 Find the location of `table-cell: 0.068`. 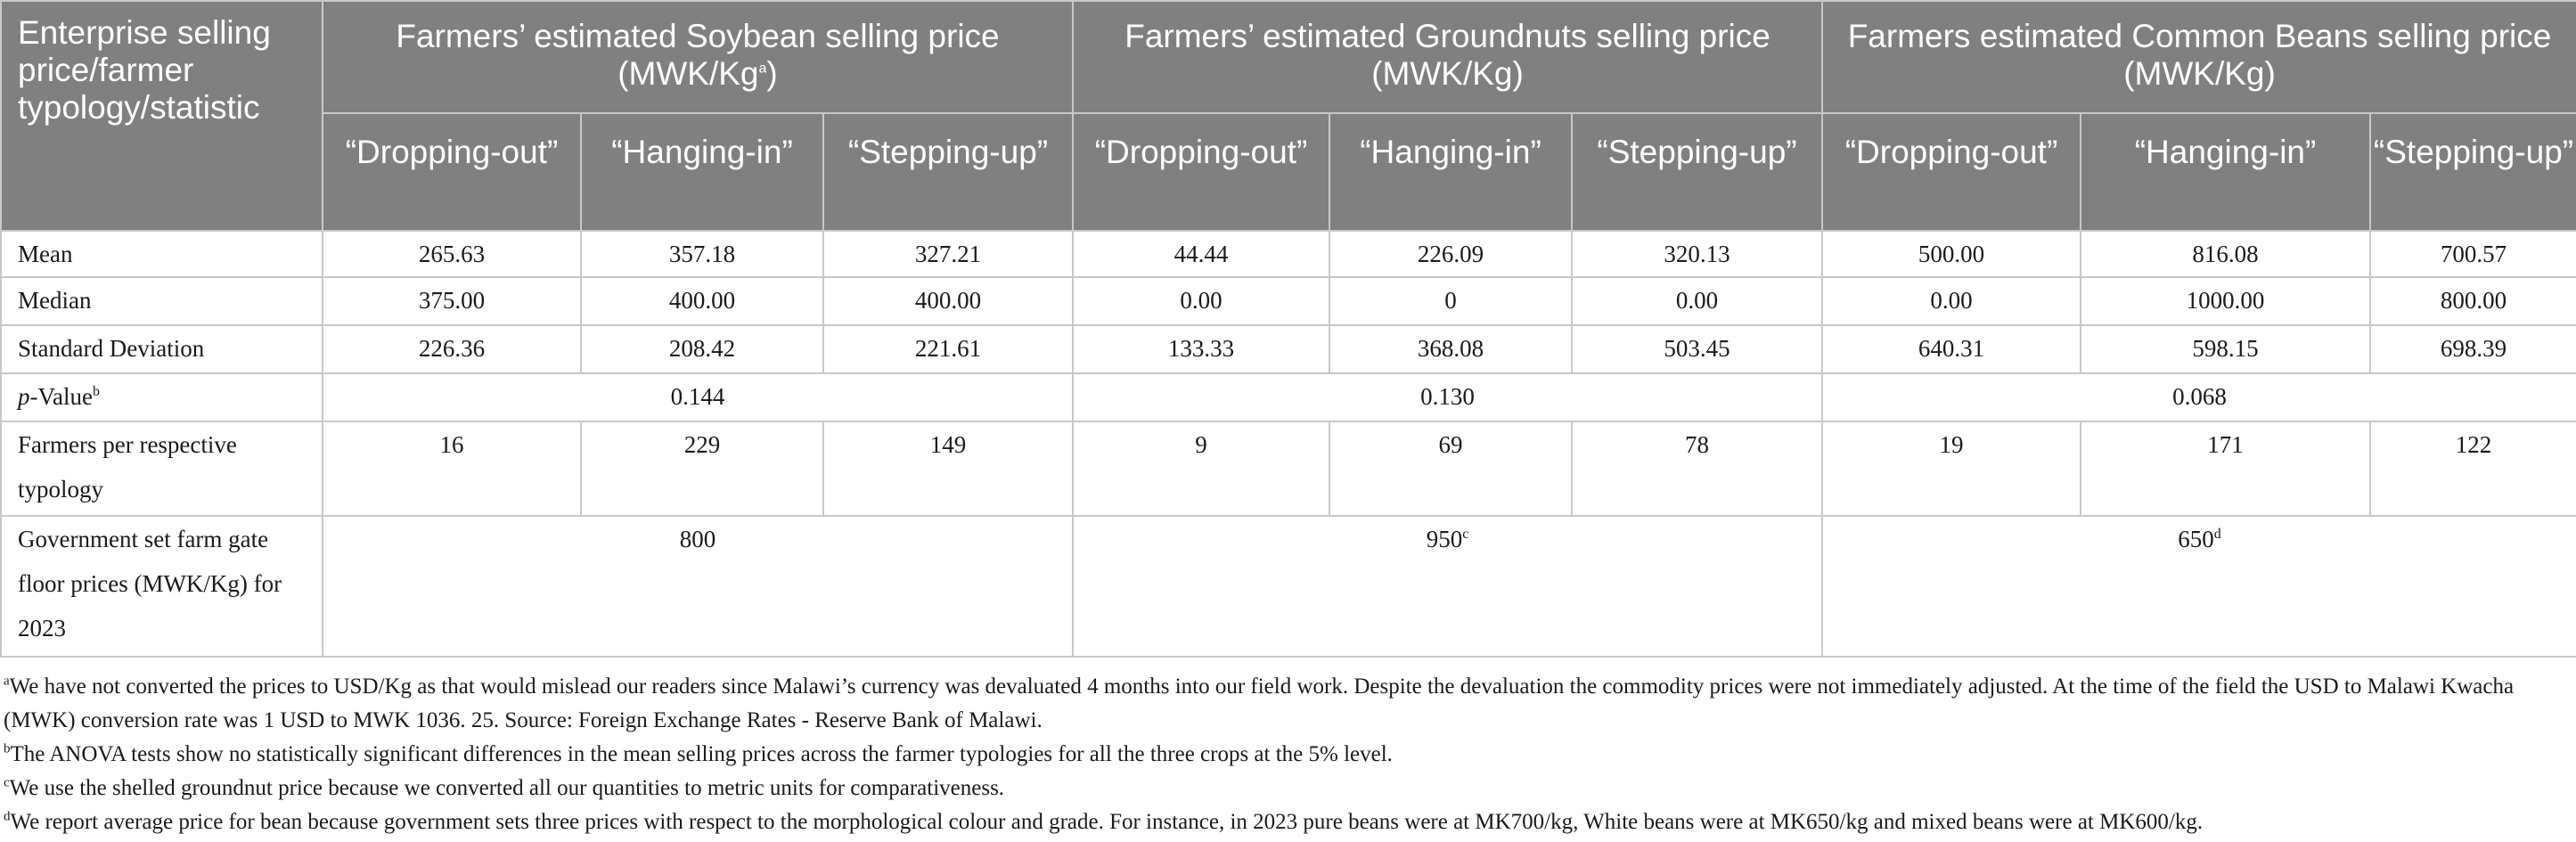

table-cell: 0.068 is located at coordinates (2198, 397).